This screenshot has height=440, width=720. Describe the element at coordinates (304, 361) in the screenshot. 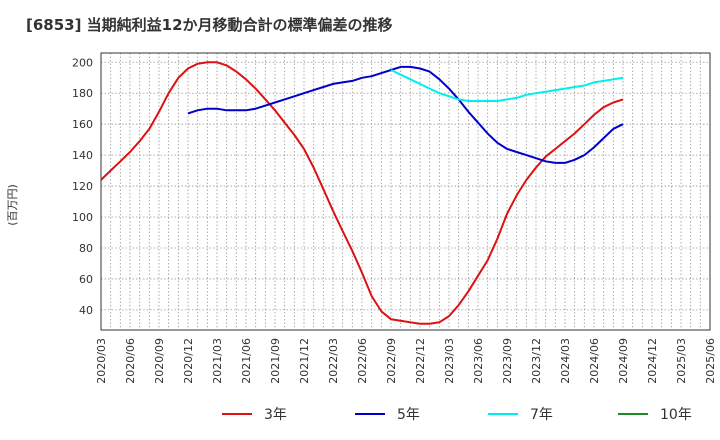

I see `x-tick-label: 2021/12` at that location.